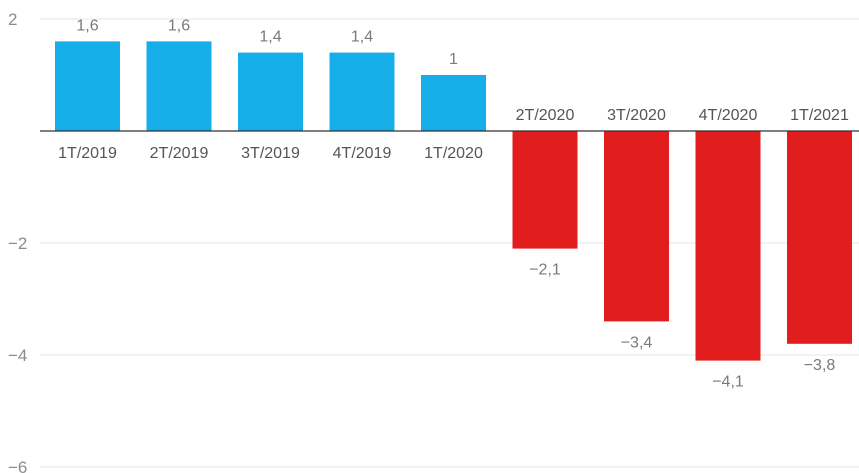 The image size is (859, 473). I want to click on value-label: −2,1, so click(545, 270).